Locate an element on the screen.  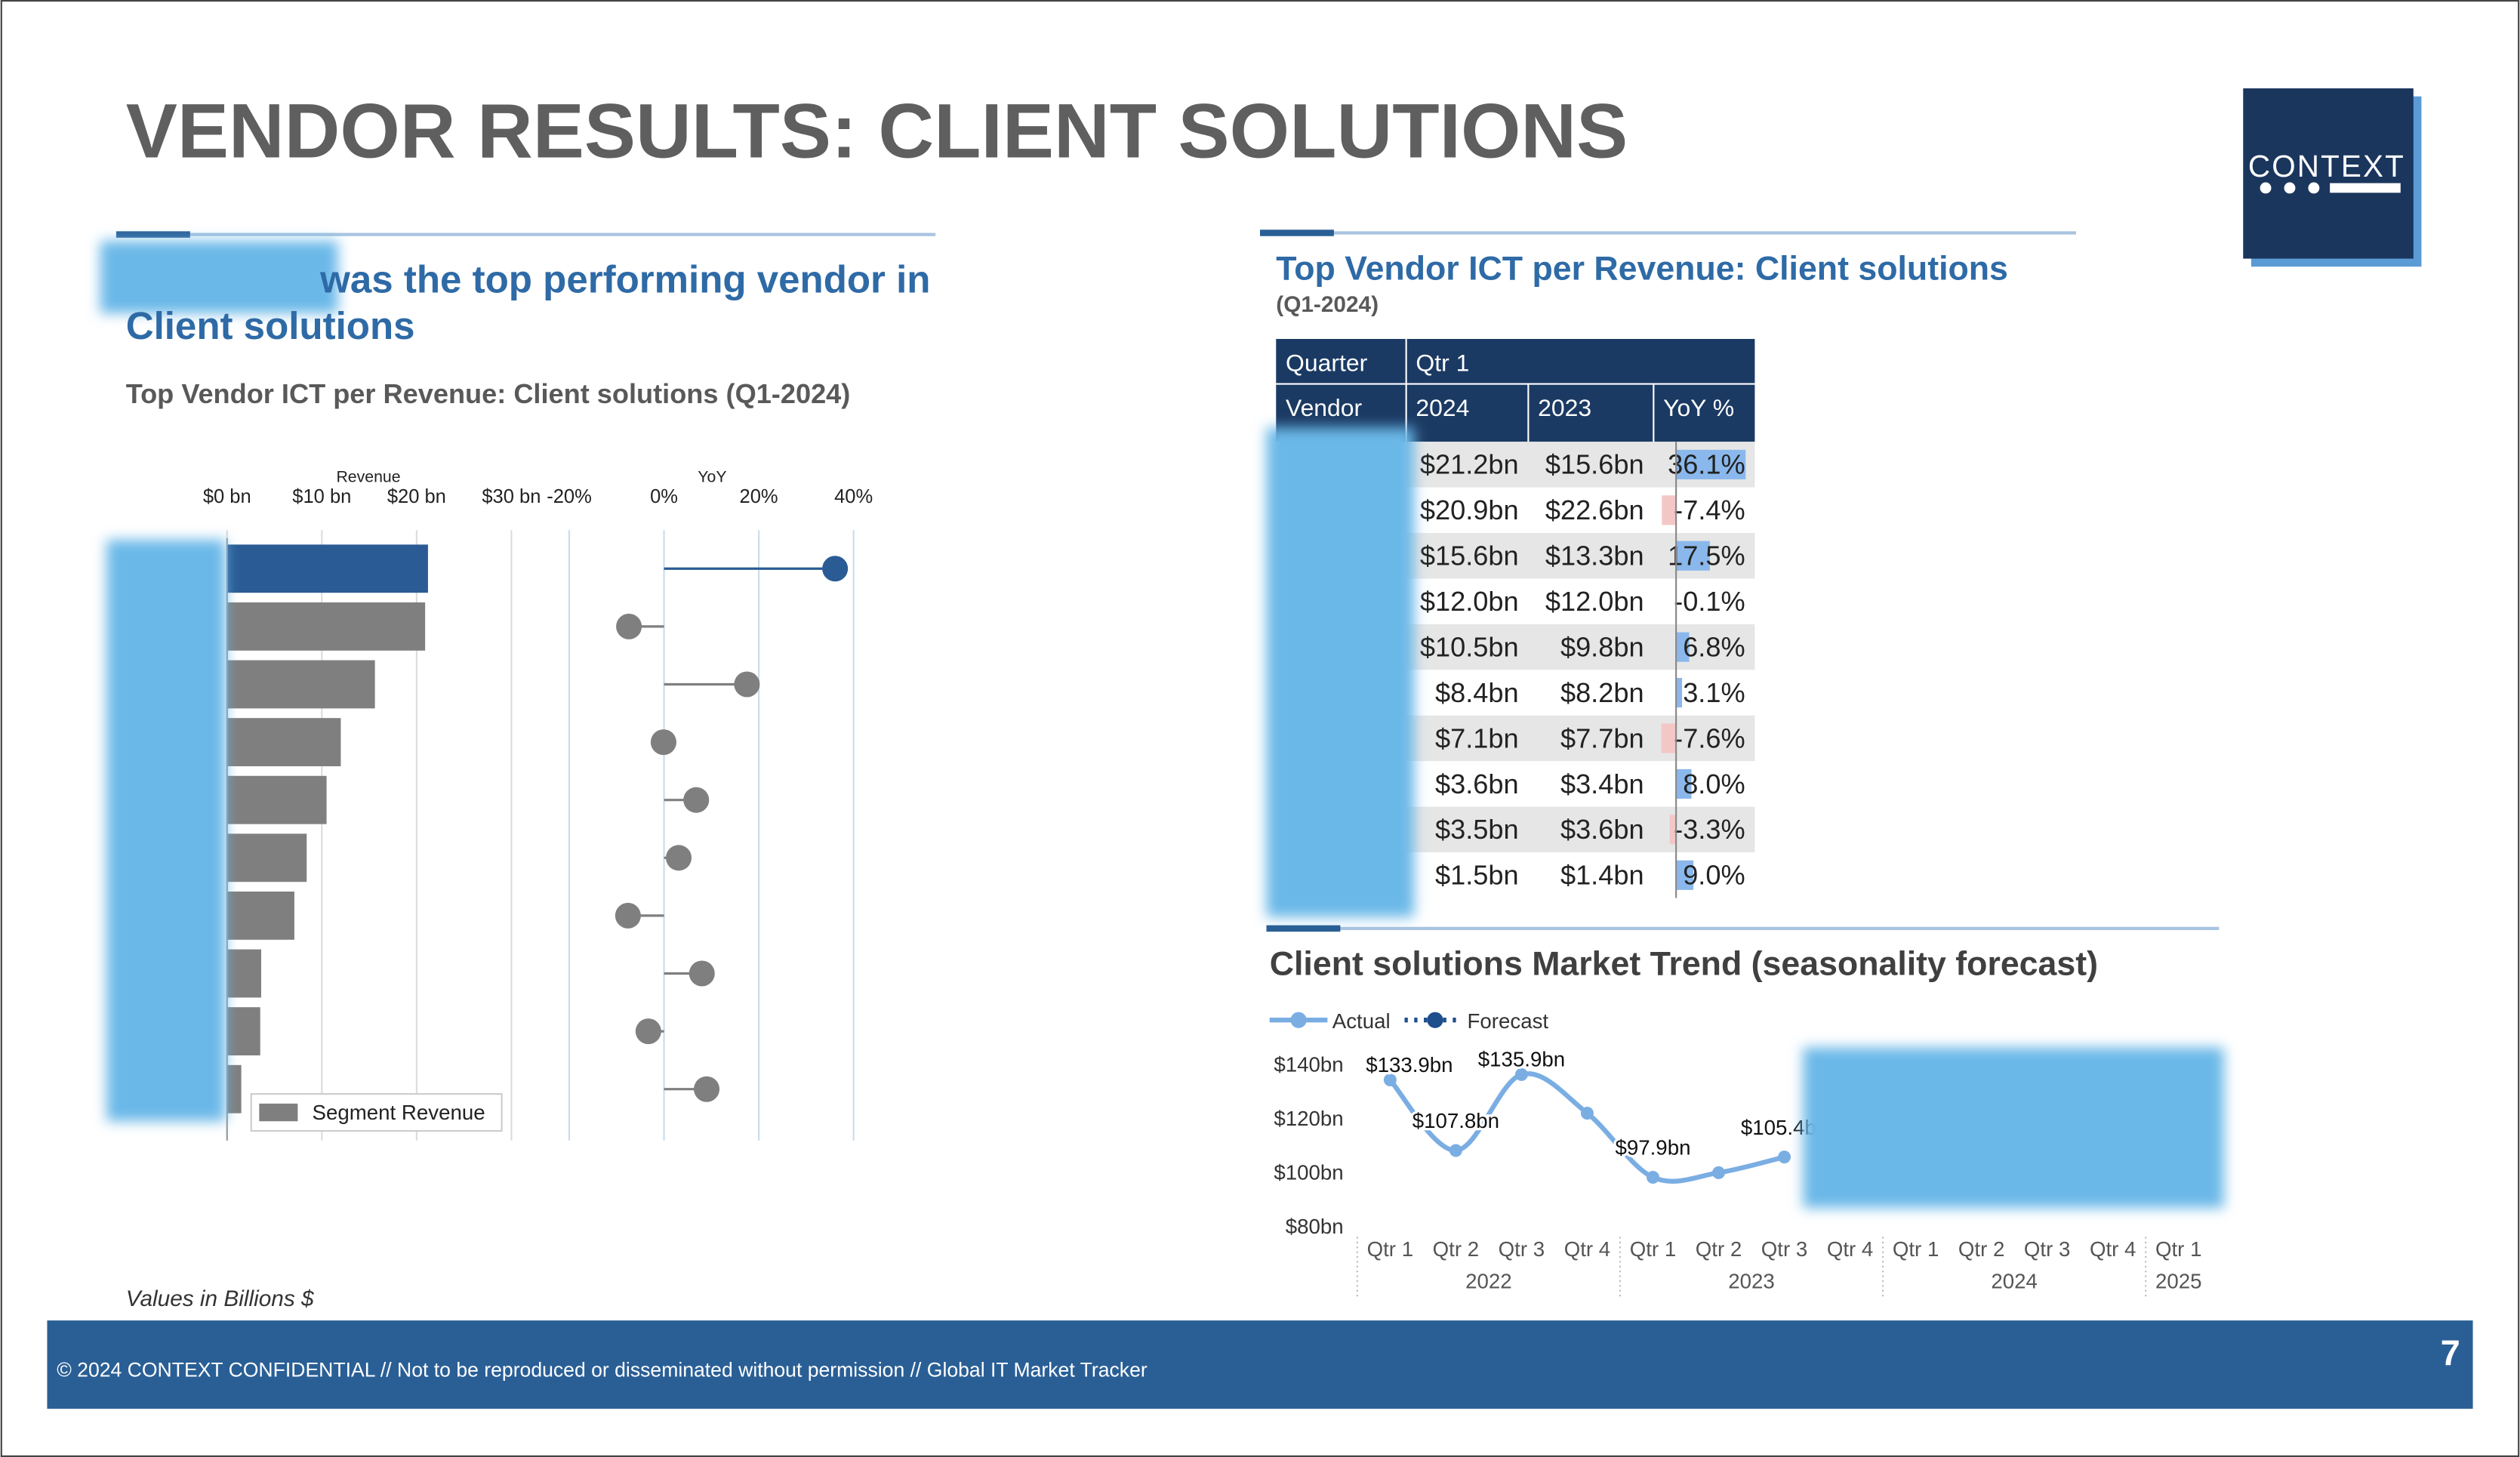
table-cell: -7.4% is located at coordinates (1709, 509).